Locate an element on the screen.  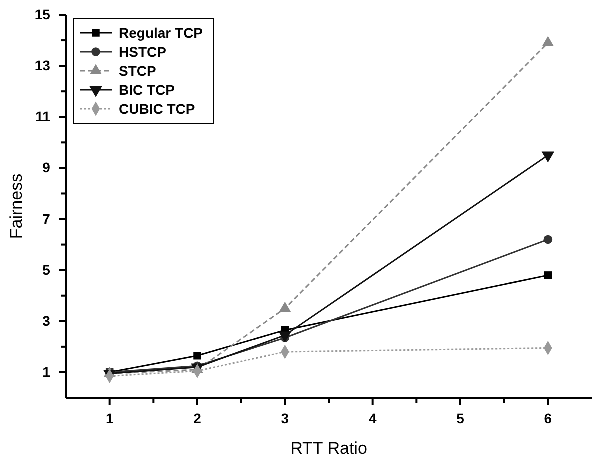
y-axis-title: Fairness is located at coordinates (16, 207).